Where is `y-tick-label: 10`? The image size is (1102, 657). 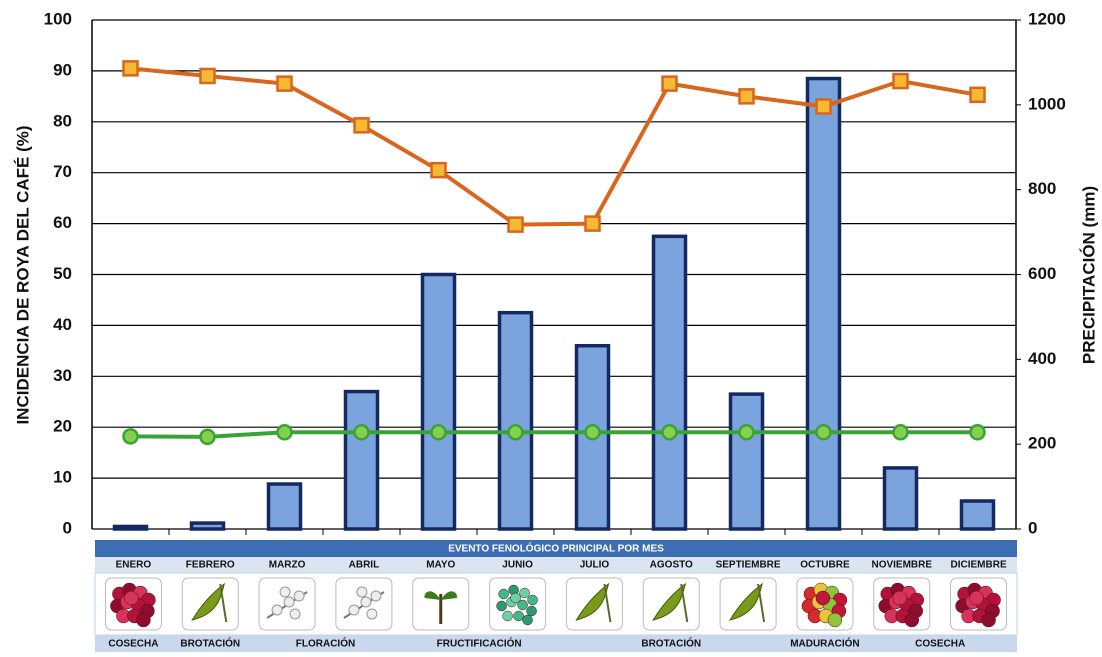 y-tick-label: 10 is located at coordinates (62, 477).